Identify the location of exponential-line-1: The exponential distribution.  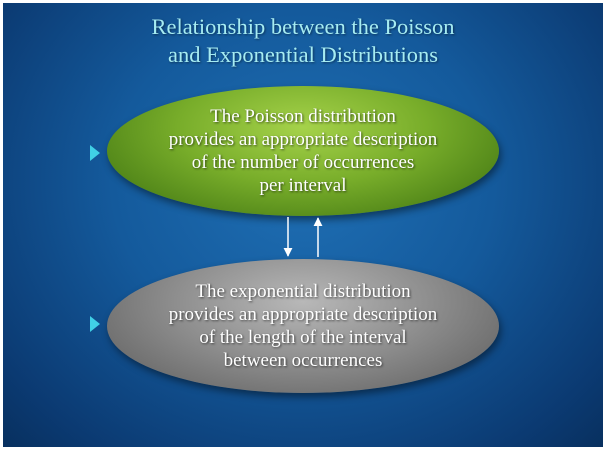
(303, 291).